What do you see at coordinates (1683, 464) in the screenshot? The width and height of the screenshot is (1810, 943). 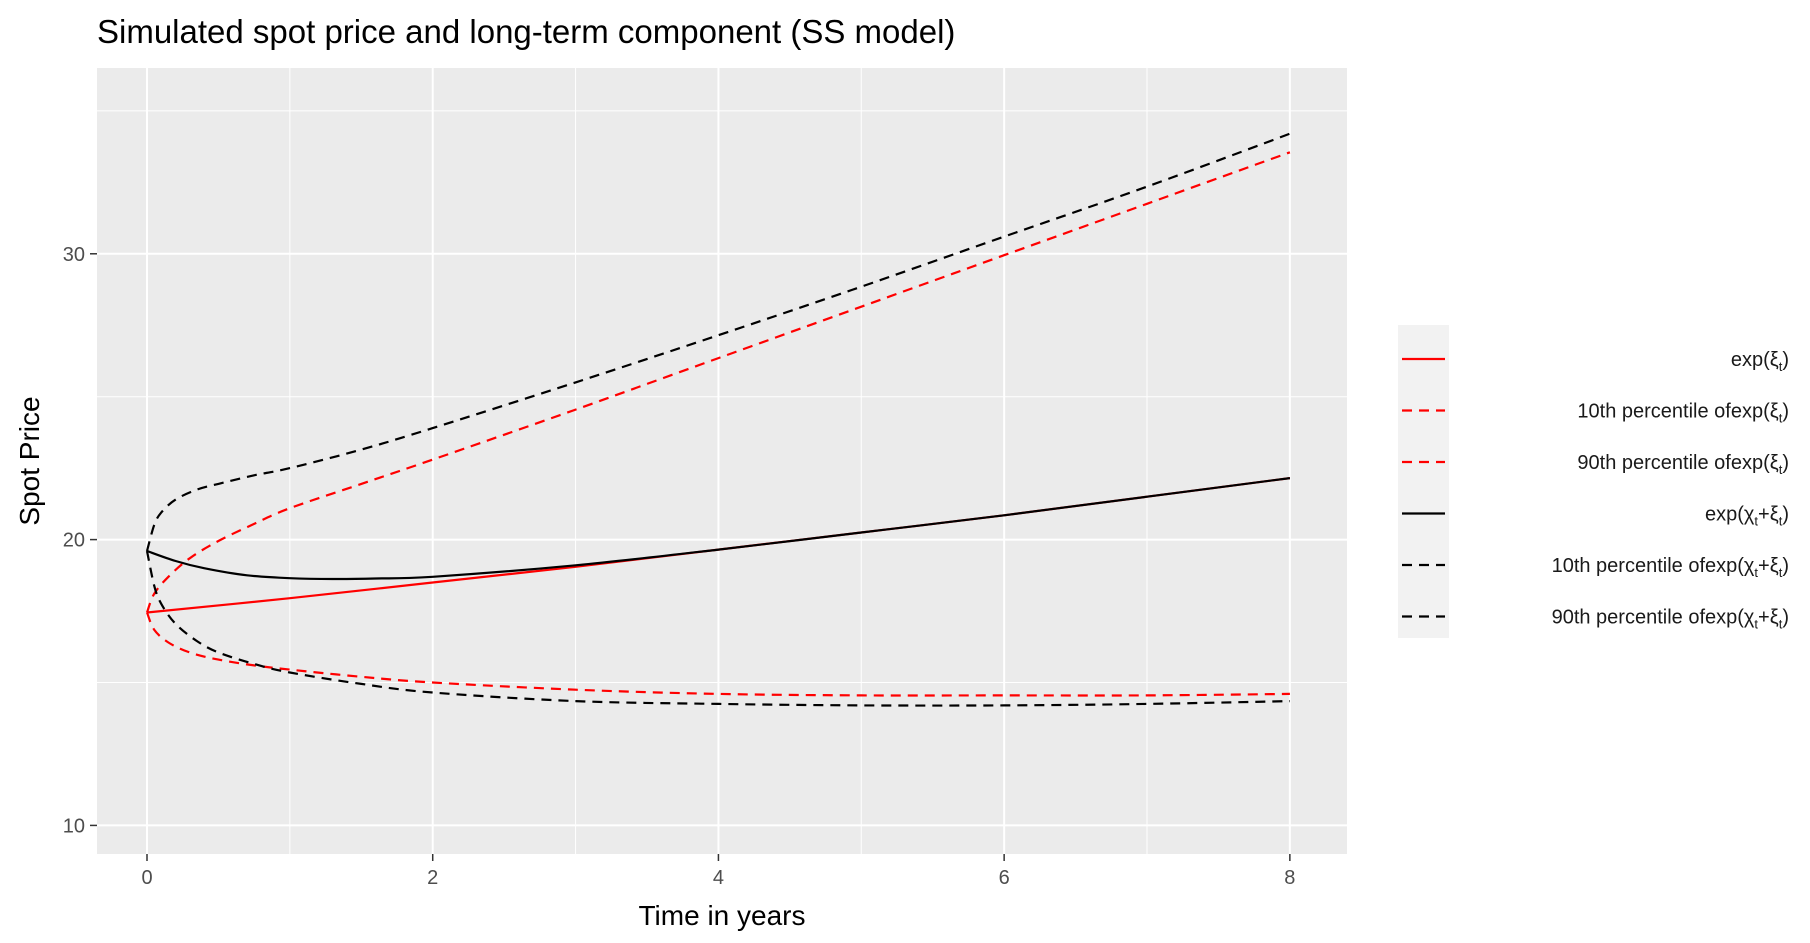 I see `legend-label-3: 90th percentile ofexp(ξt​)` at bounding box center [1683, 464].